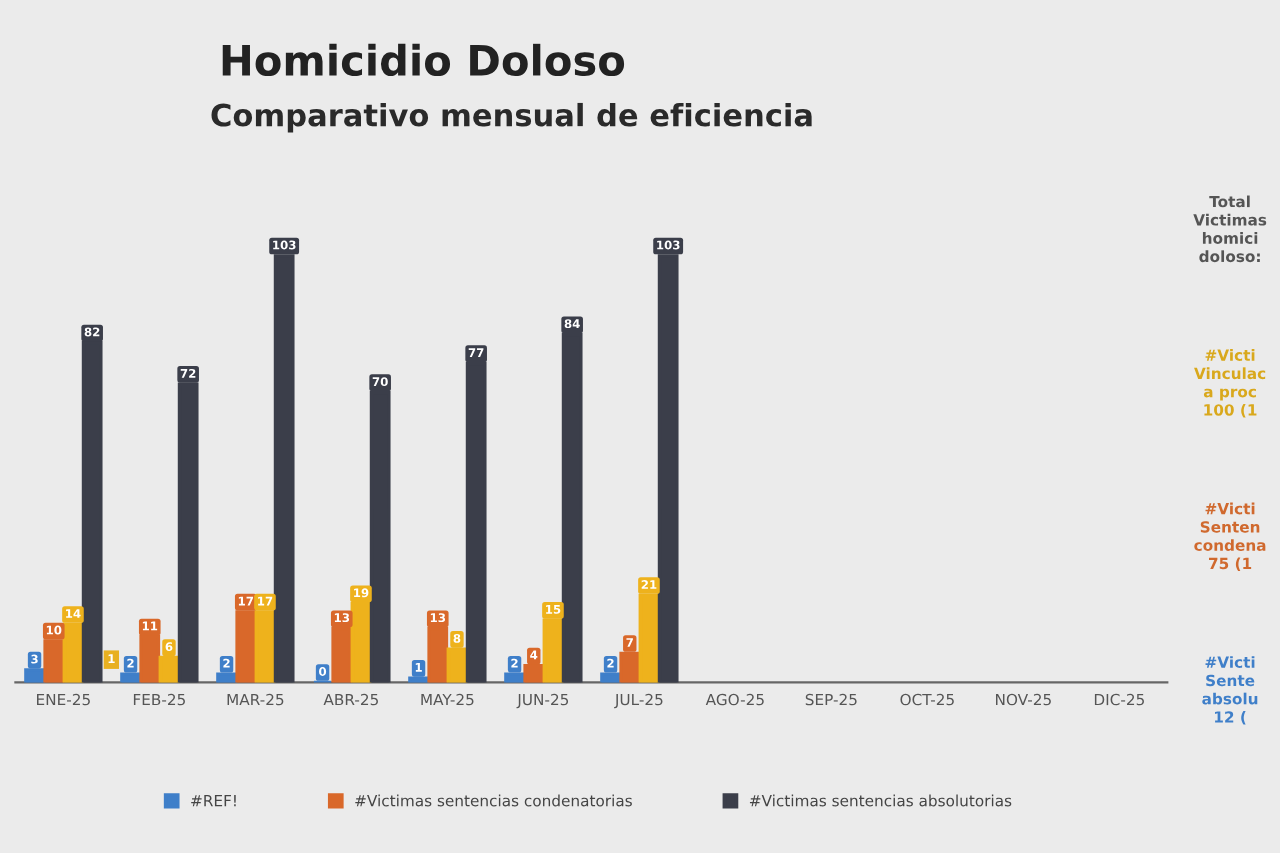  I want to click on data-label: 70, so click(380, 382).